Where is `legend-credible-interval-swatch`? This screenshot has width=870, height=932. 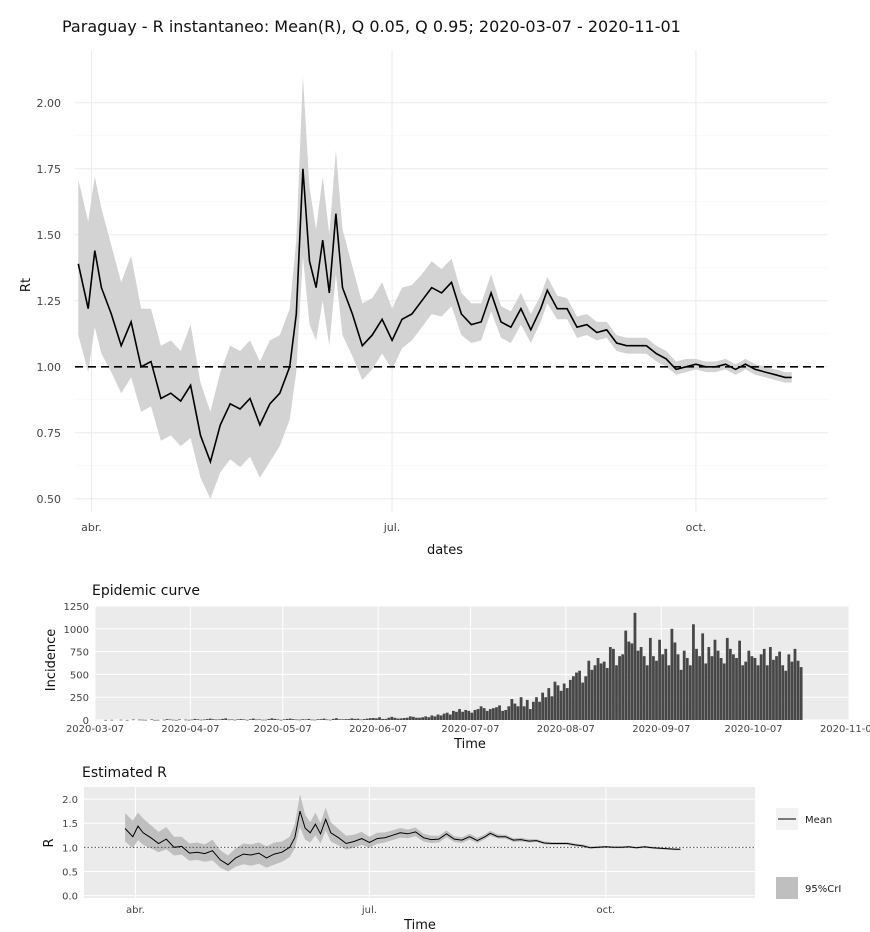
legend-credible-interval-swatch is located at coordinates (787, 888).